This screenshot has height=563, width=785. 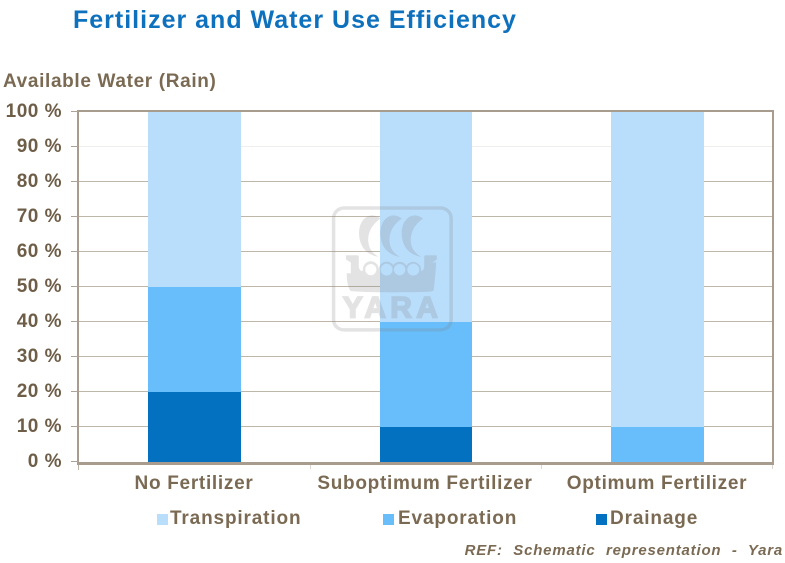 I want to click on svg-text: YARA, so click(x=392, y=308).